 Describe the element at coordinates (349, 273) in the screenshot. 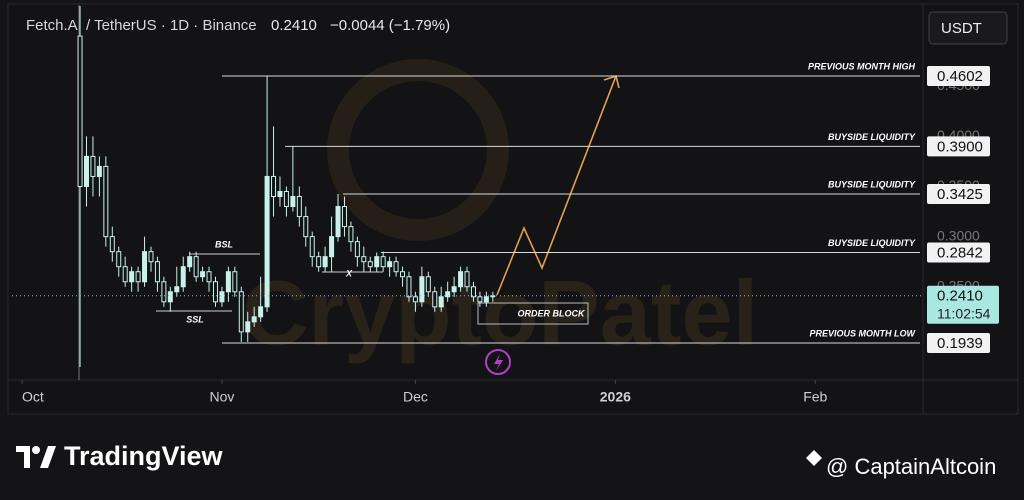

I see `annotation: X` at that location.